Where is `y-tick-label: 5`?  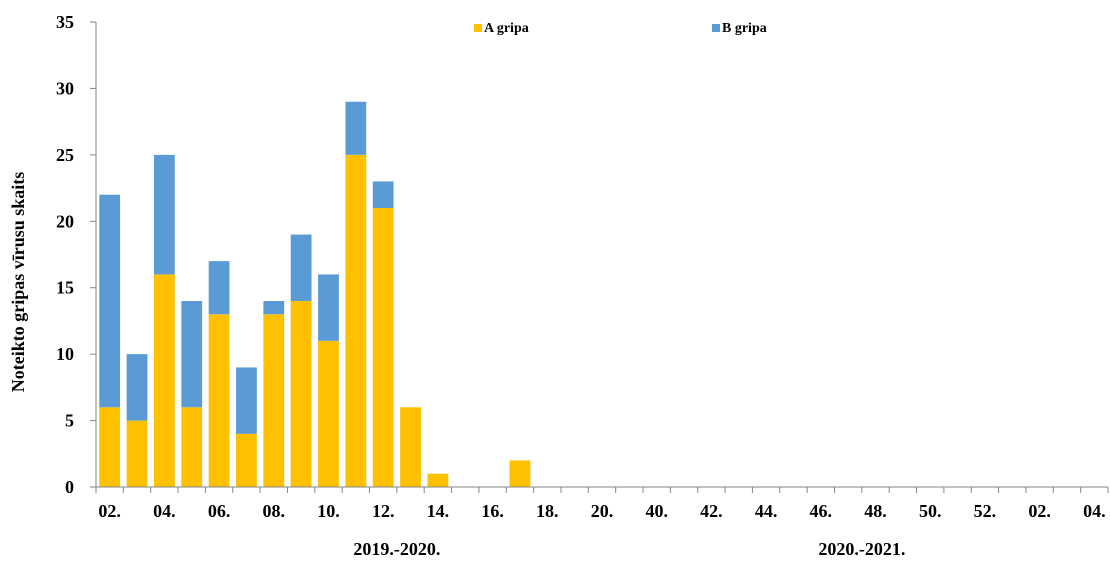
y-tick-label: 5 is located at coordinates (69, 421).